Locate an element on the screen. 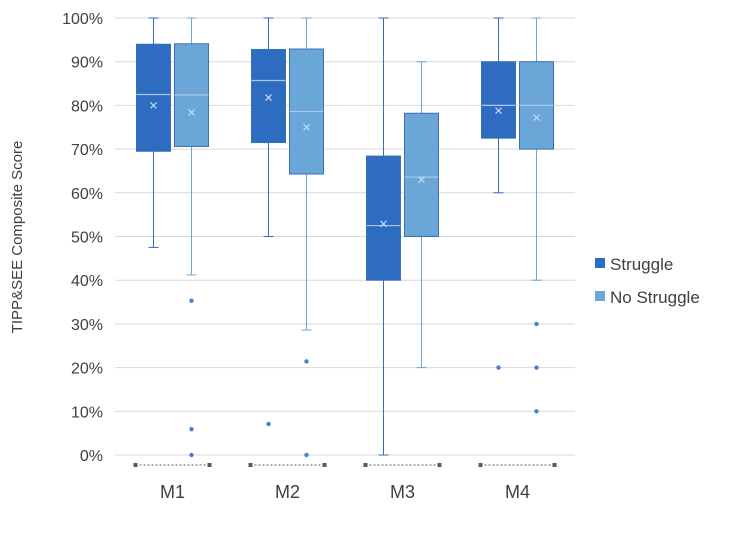 This screenshot has height=536, width=742. legend-swatch-struggle is located at coordinates (600, 263).